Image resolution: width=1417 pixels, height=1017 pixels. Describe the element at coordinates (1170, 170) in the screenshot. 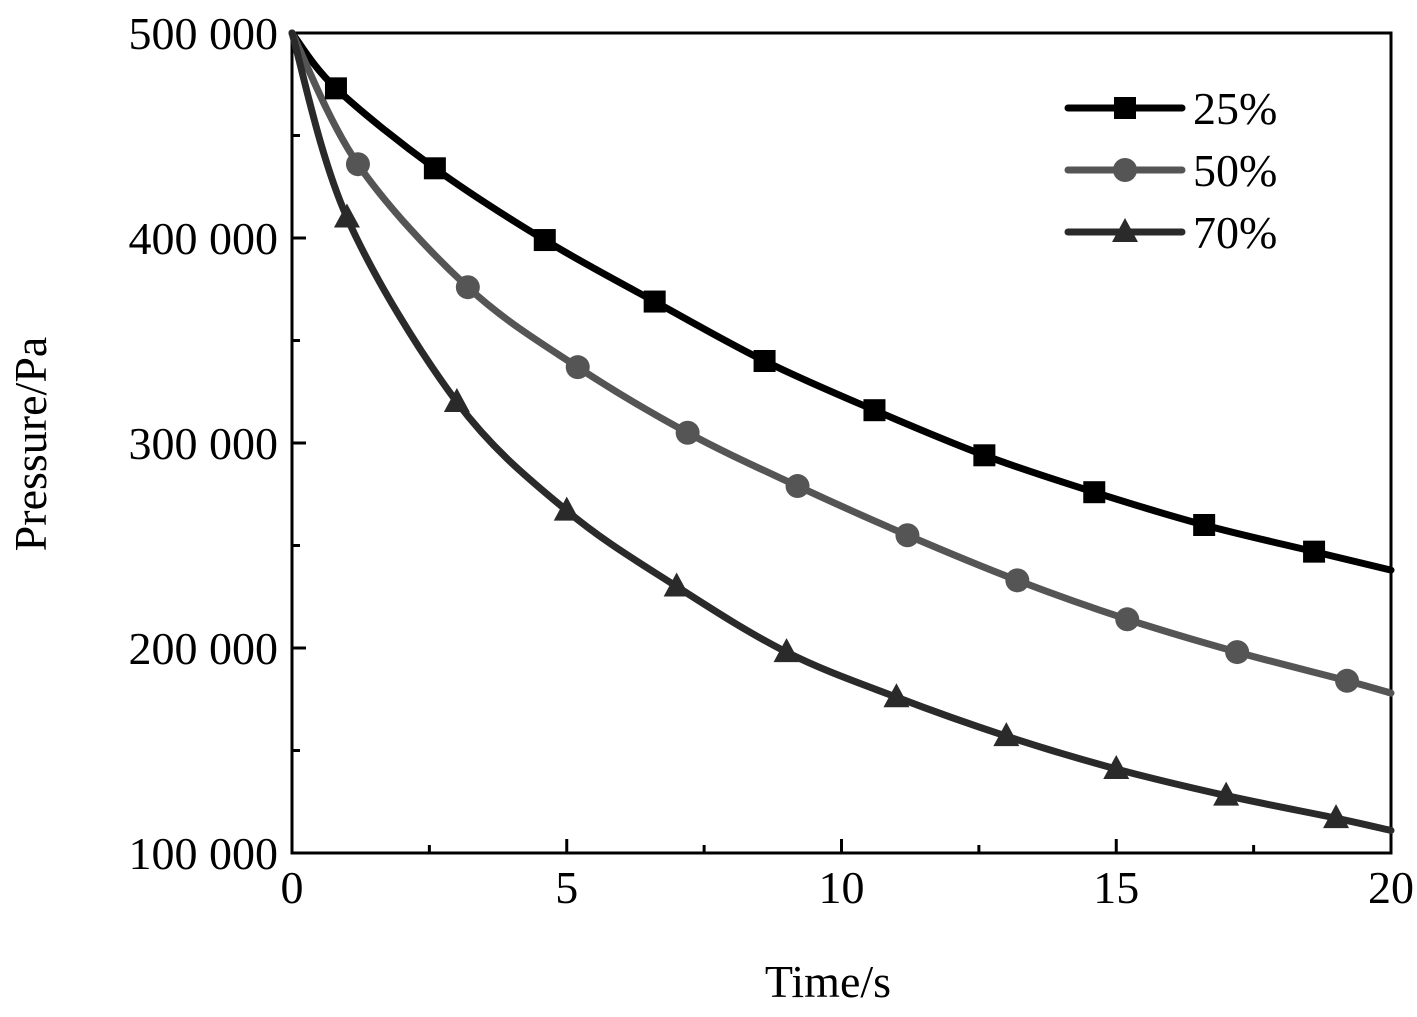

I see `legend: 25% 50% 70%` at that location.